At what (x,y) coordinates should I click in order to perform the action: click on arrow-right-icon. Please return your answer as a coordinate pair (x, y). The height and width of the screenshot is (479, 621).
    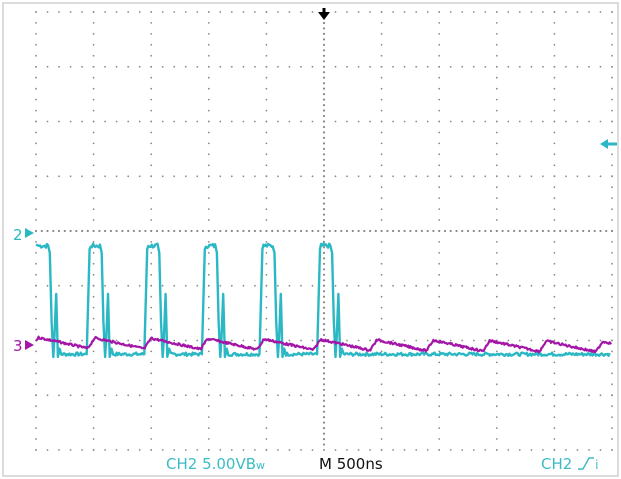
    Looking at the image, I should click on (29, 233).